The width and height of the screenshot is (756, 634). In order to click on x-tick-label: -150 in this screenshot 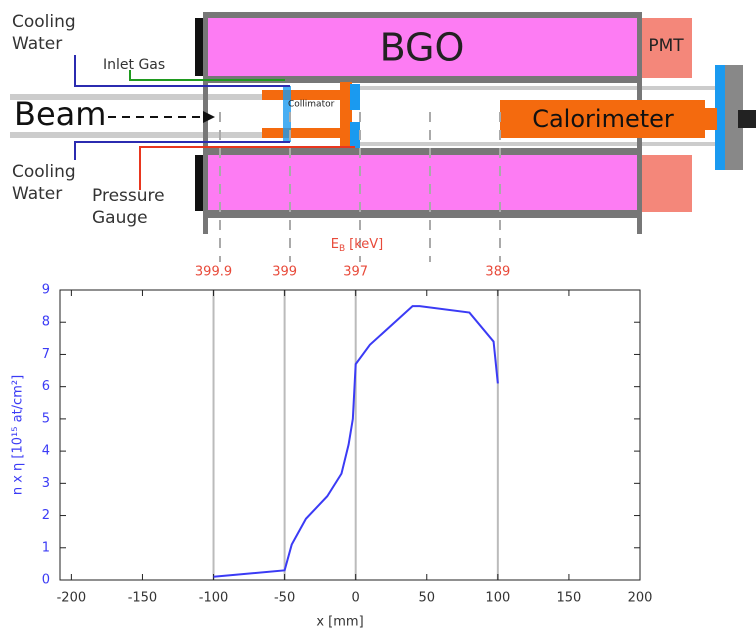, I will do `click(143, 598)`.